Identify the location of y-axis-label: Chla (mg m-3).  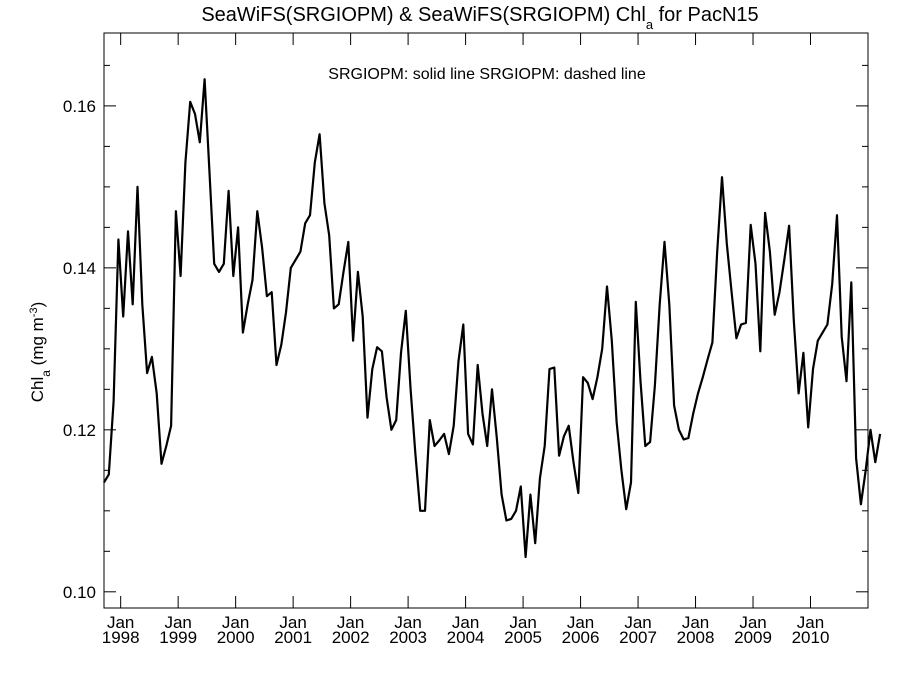
(40, 352).